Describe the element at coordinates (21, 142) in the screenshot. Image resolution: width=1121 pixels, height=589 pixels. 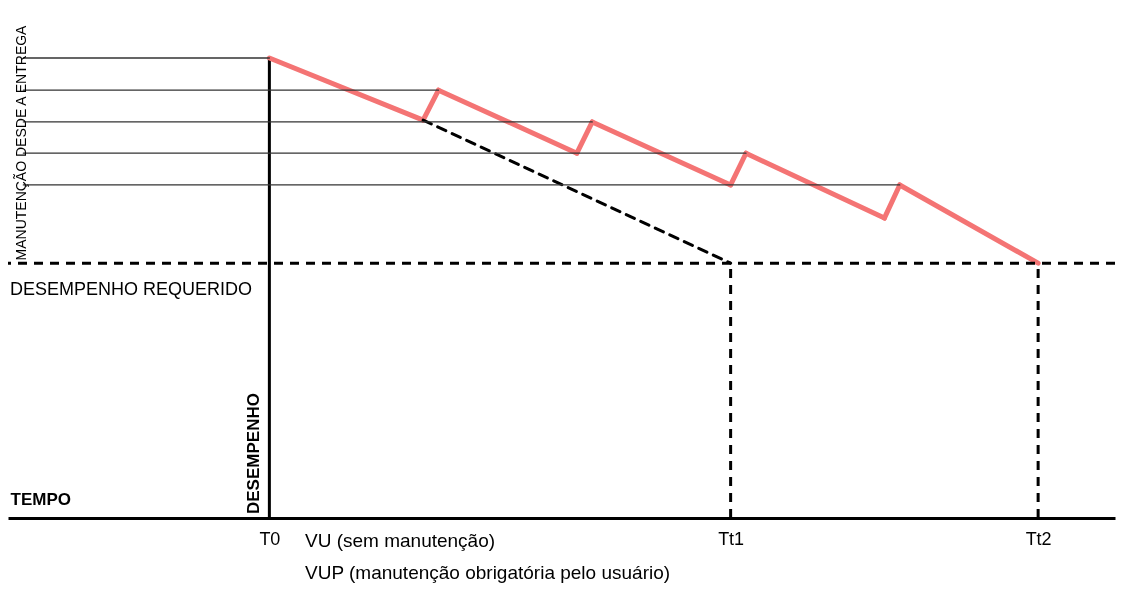
I see `annotation: MANUTENÇÃO DESDE A ENTREGA` at that location.